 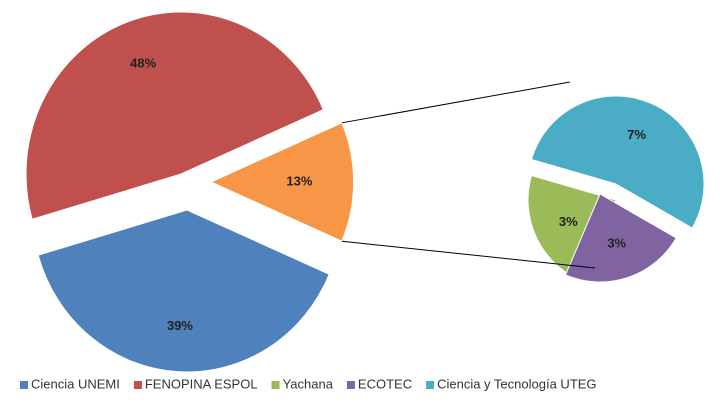 I want to click on data-label: 7%, so click(x=636, y=134).